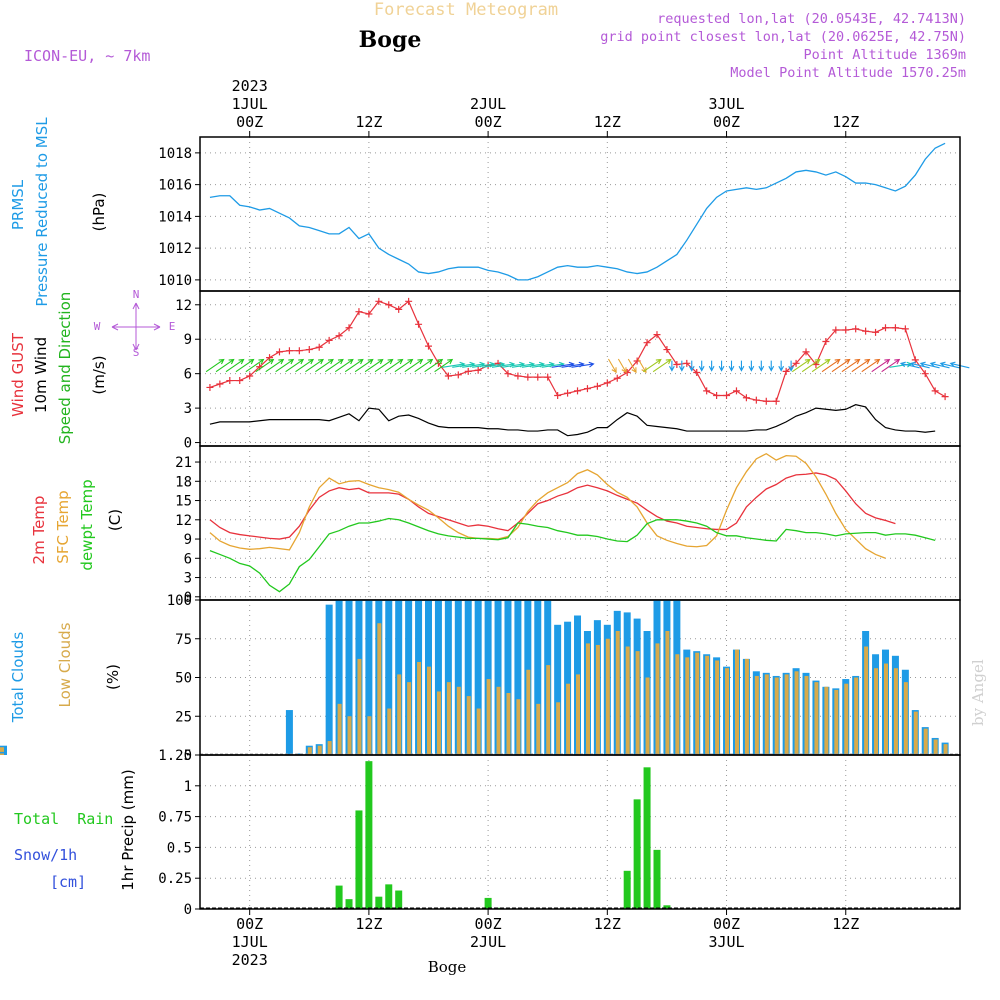 This screenshot has height=1000, width=1000. I want to click on wind-label-unit: (m/s), so click(99, 374).